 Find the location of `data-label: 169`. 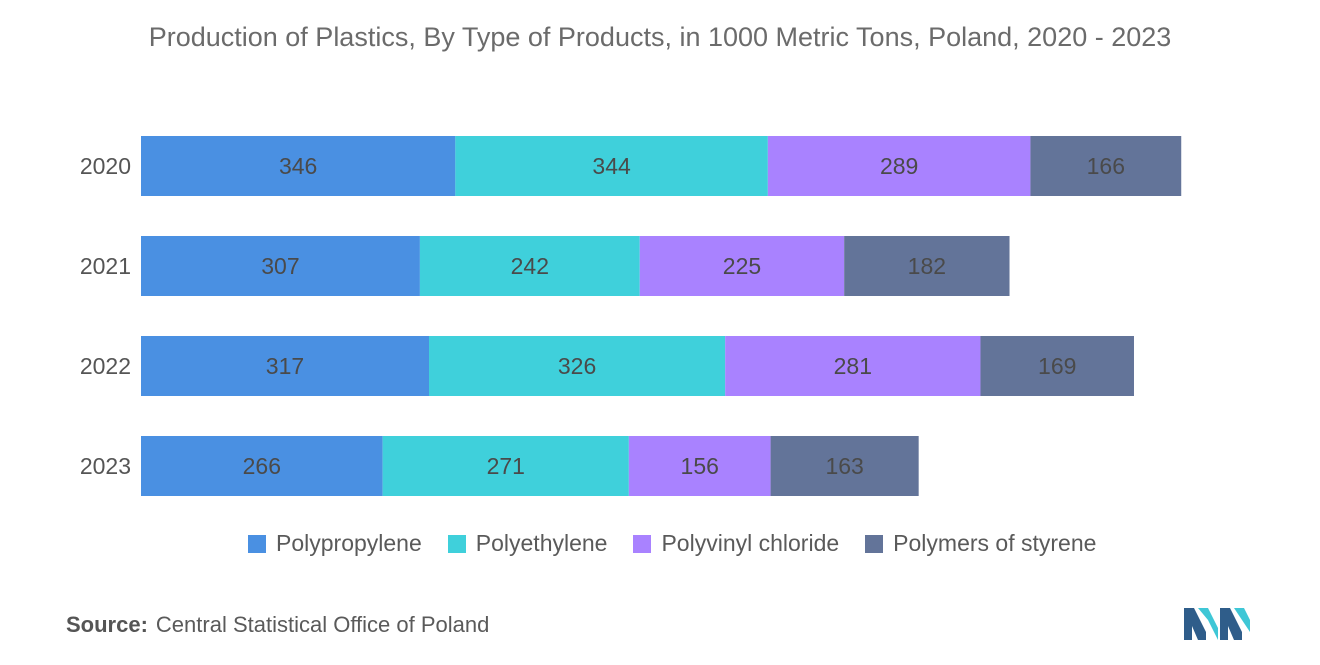

data-label: 169 is located at coordinates (1057, 366).